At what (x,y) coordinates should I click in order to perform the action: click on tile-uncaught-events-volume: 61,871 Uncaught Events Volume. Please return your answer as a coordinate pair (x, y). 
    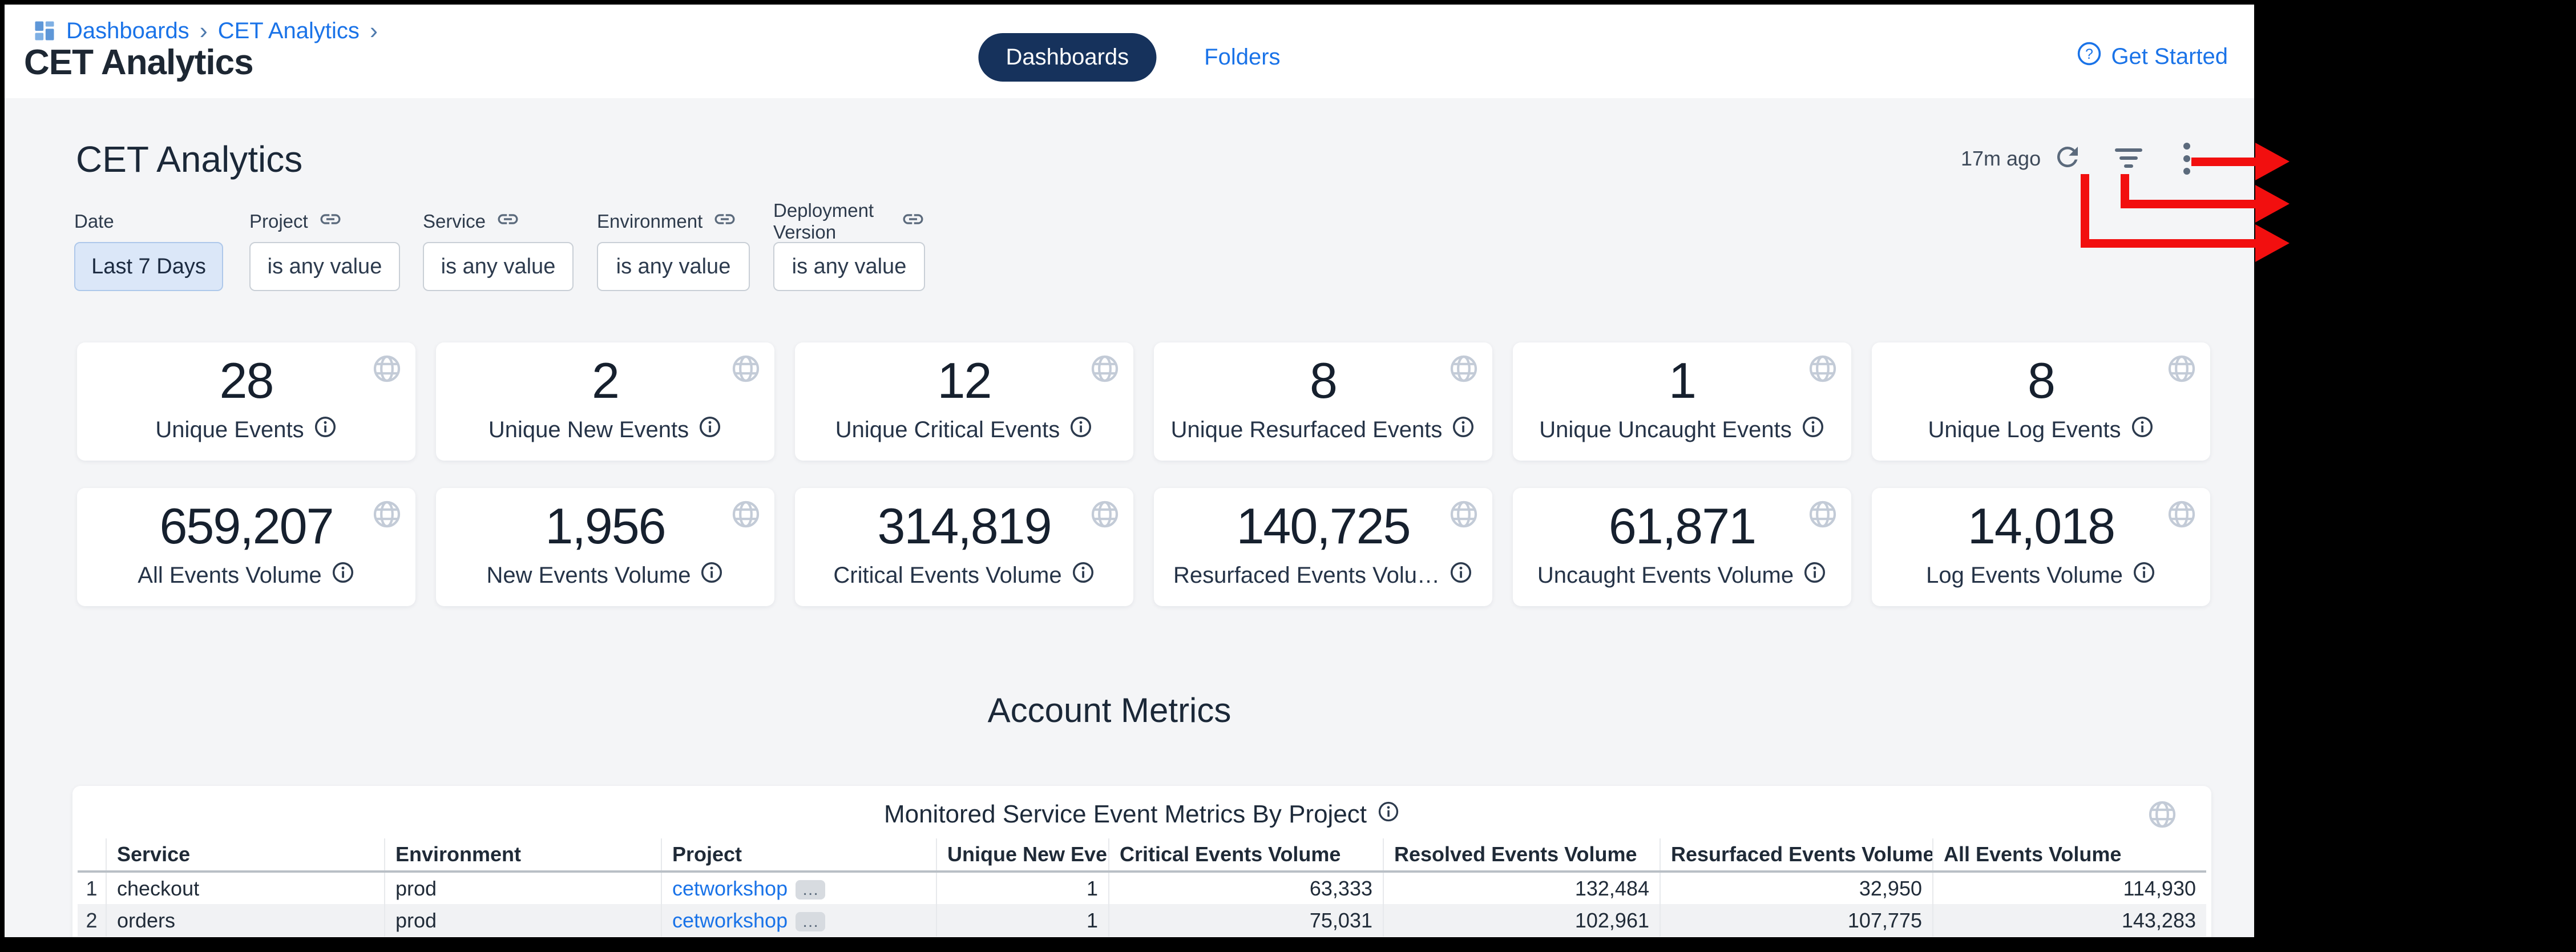
    Looking at the image, I should click on (1682, 547).